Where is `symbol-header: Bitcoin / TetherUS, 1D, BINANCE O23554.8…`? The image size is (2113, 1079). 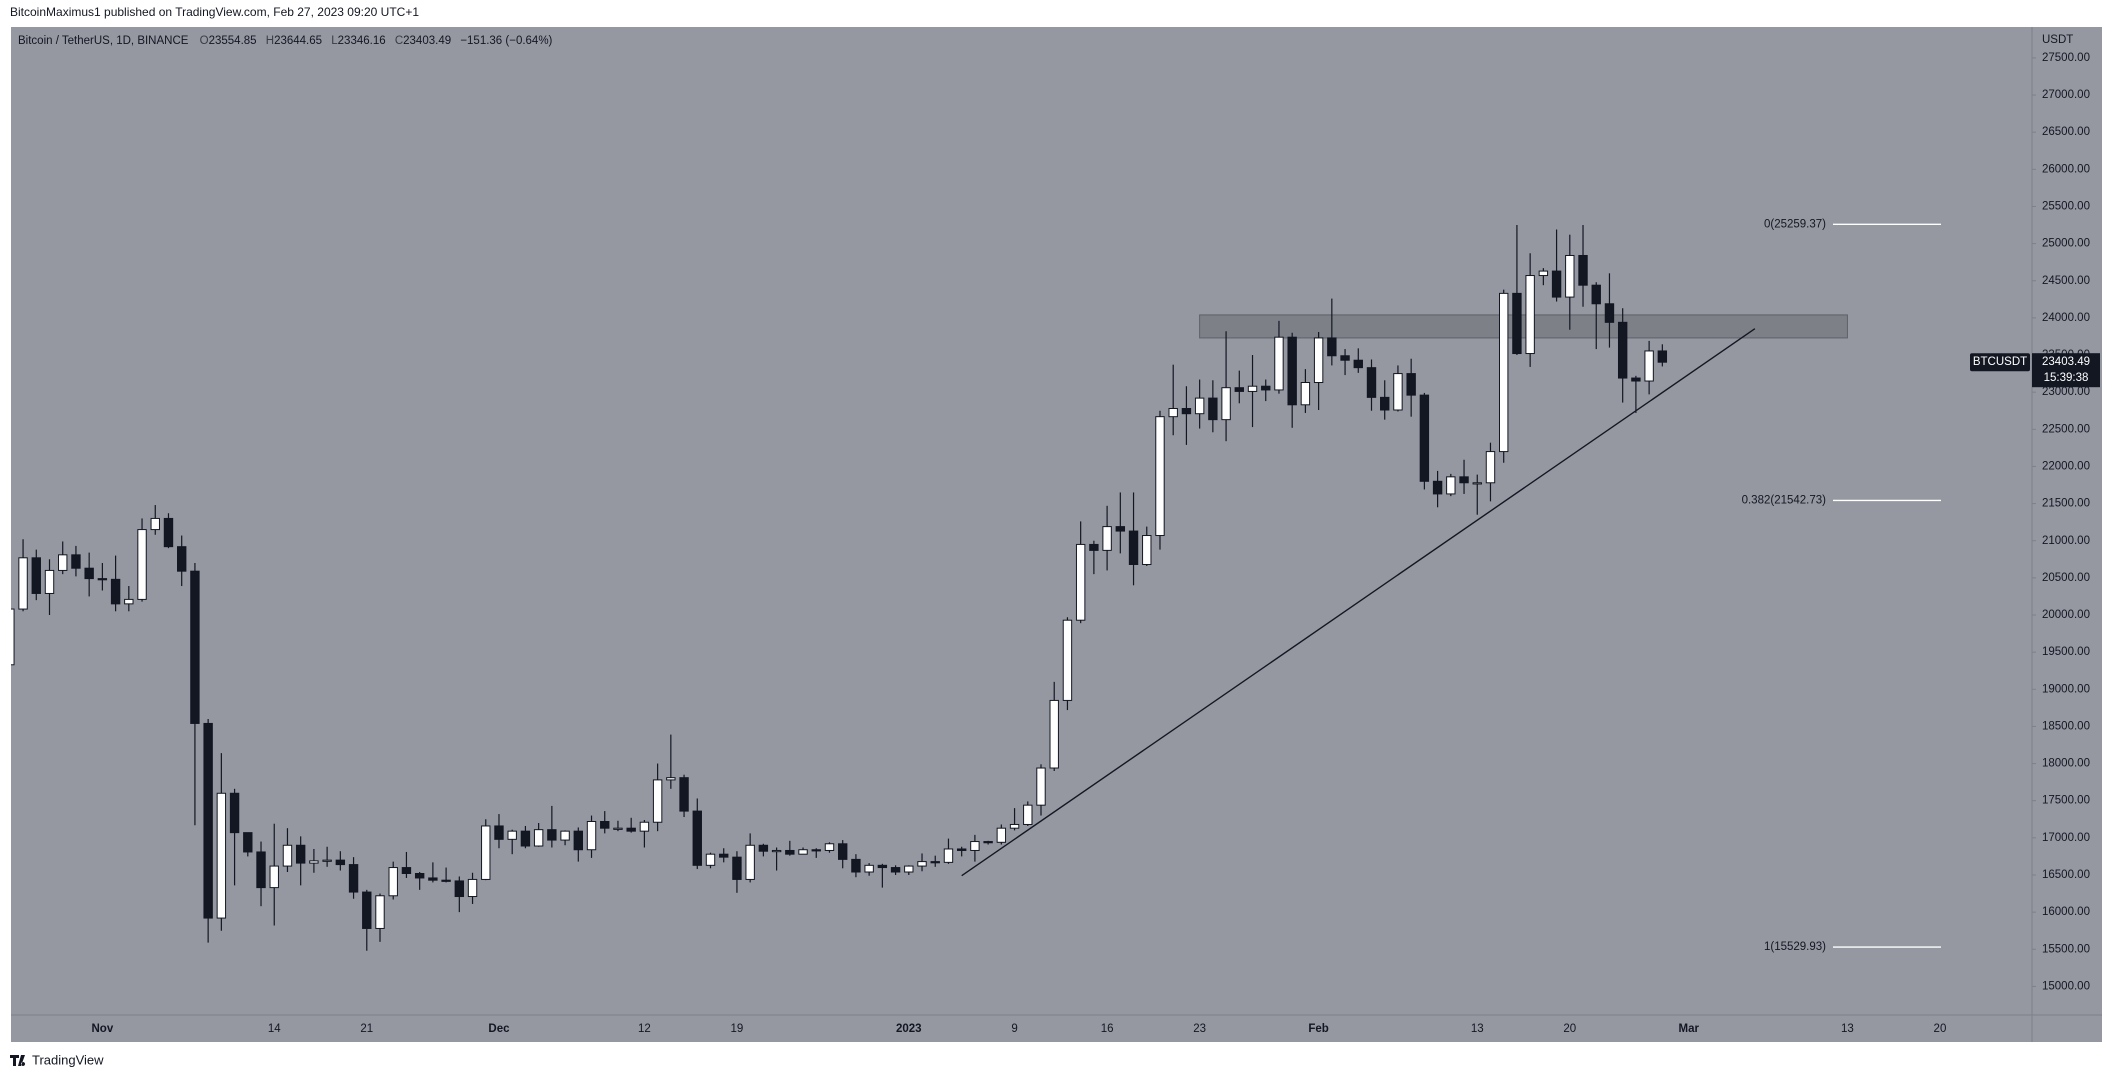 symbol-header: Bitcoin / TetherUS, 1D, BINANCE O23554.8… is located at coordinates (285, 41).